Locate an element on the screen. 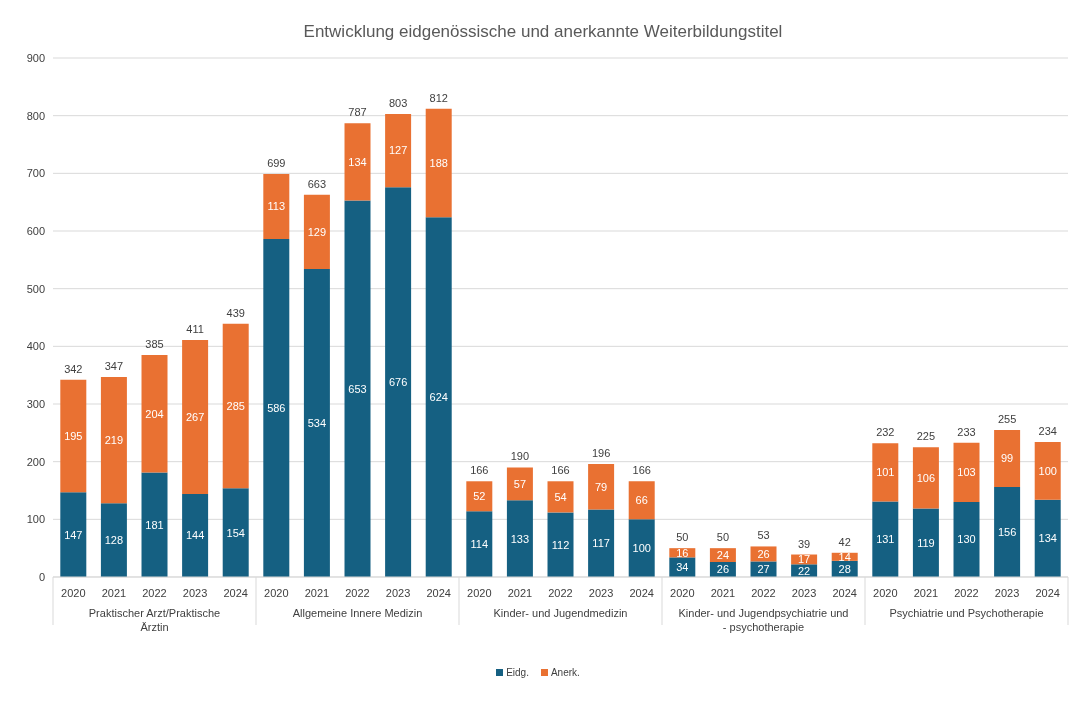 Image resolution: width=1087 pixels, height=702 pixels. data-label: 79 is located at coordinates (601, 486).